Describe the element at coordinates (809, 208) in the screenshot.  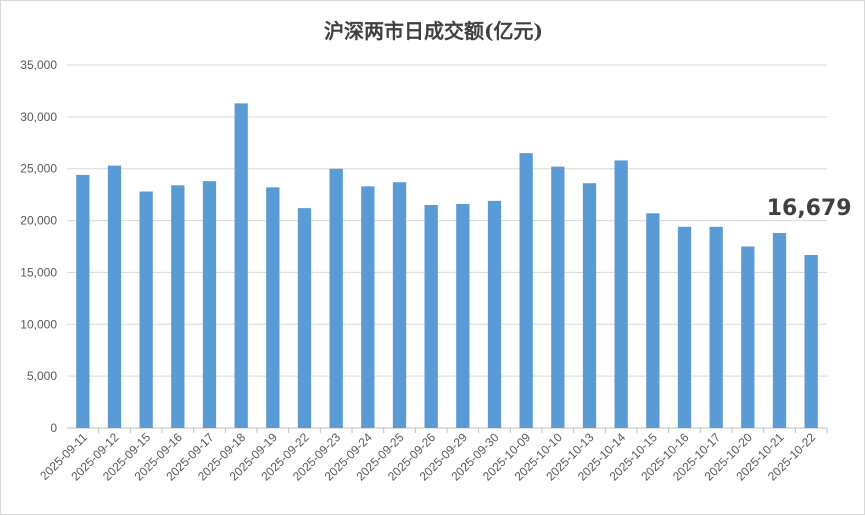
I see `data-label-annotation: 16,679` at that location.